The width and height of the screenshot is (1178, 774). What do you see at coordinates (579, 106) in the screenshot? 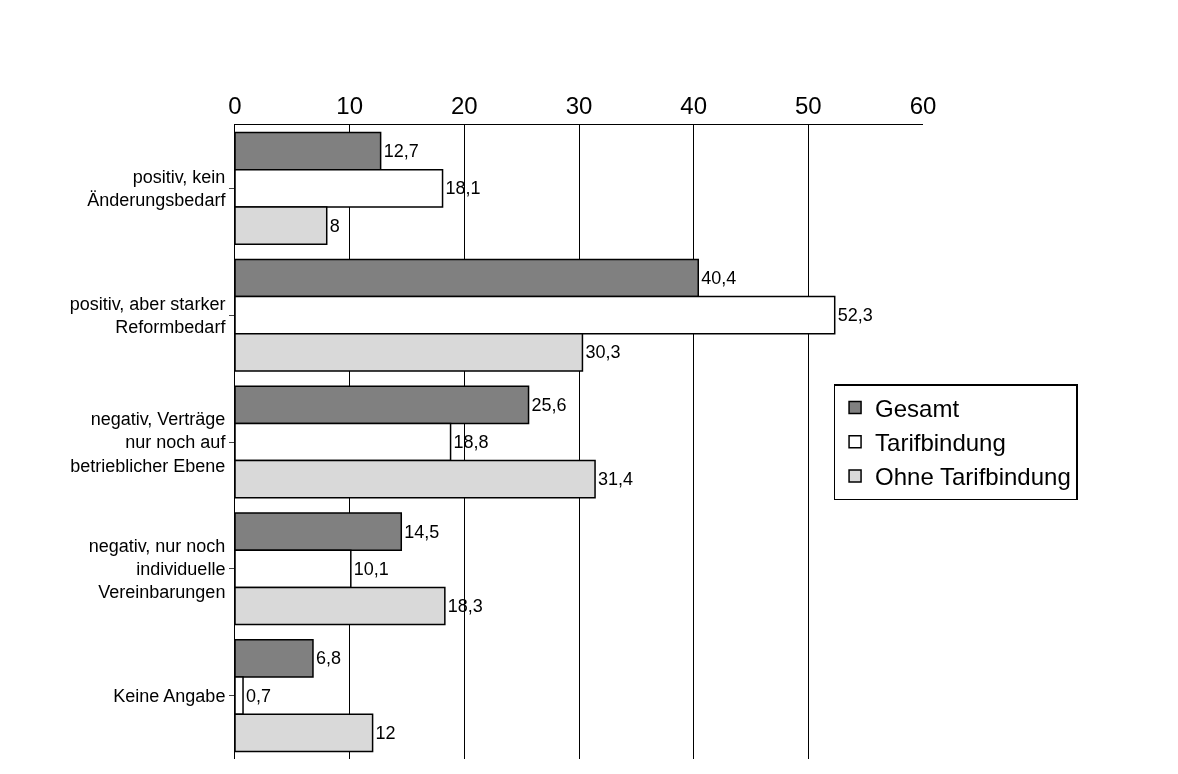
I see `x-tick-label: 30` at bounding box center [579, 106].